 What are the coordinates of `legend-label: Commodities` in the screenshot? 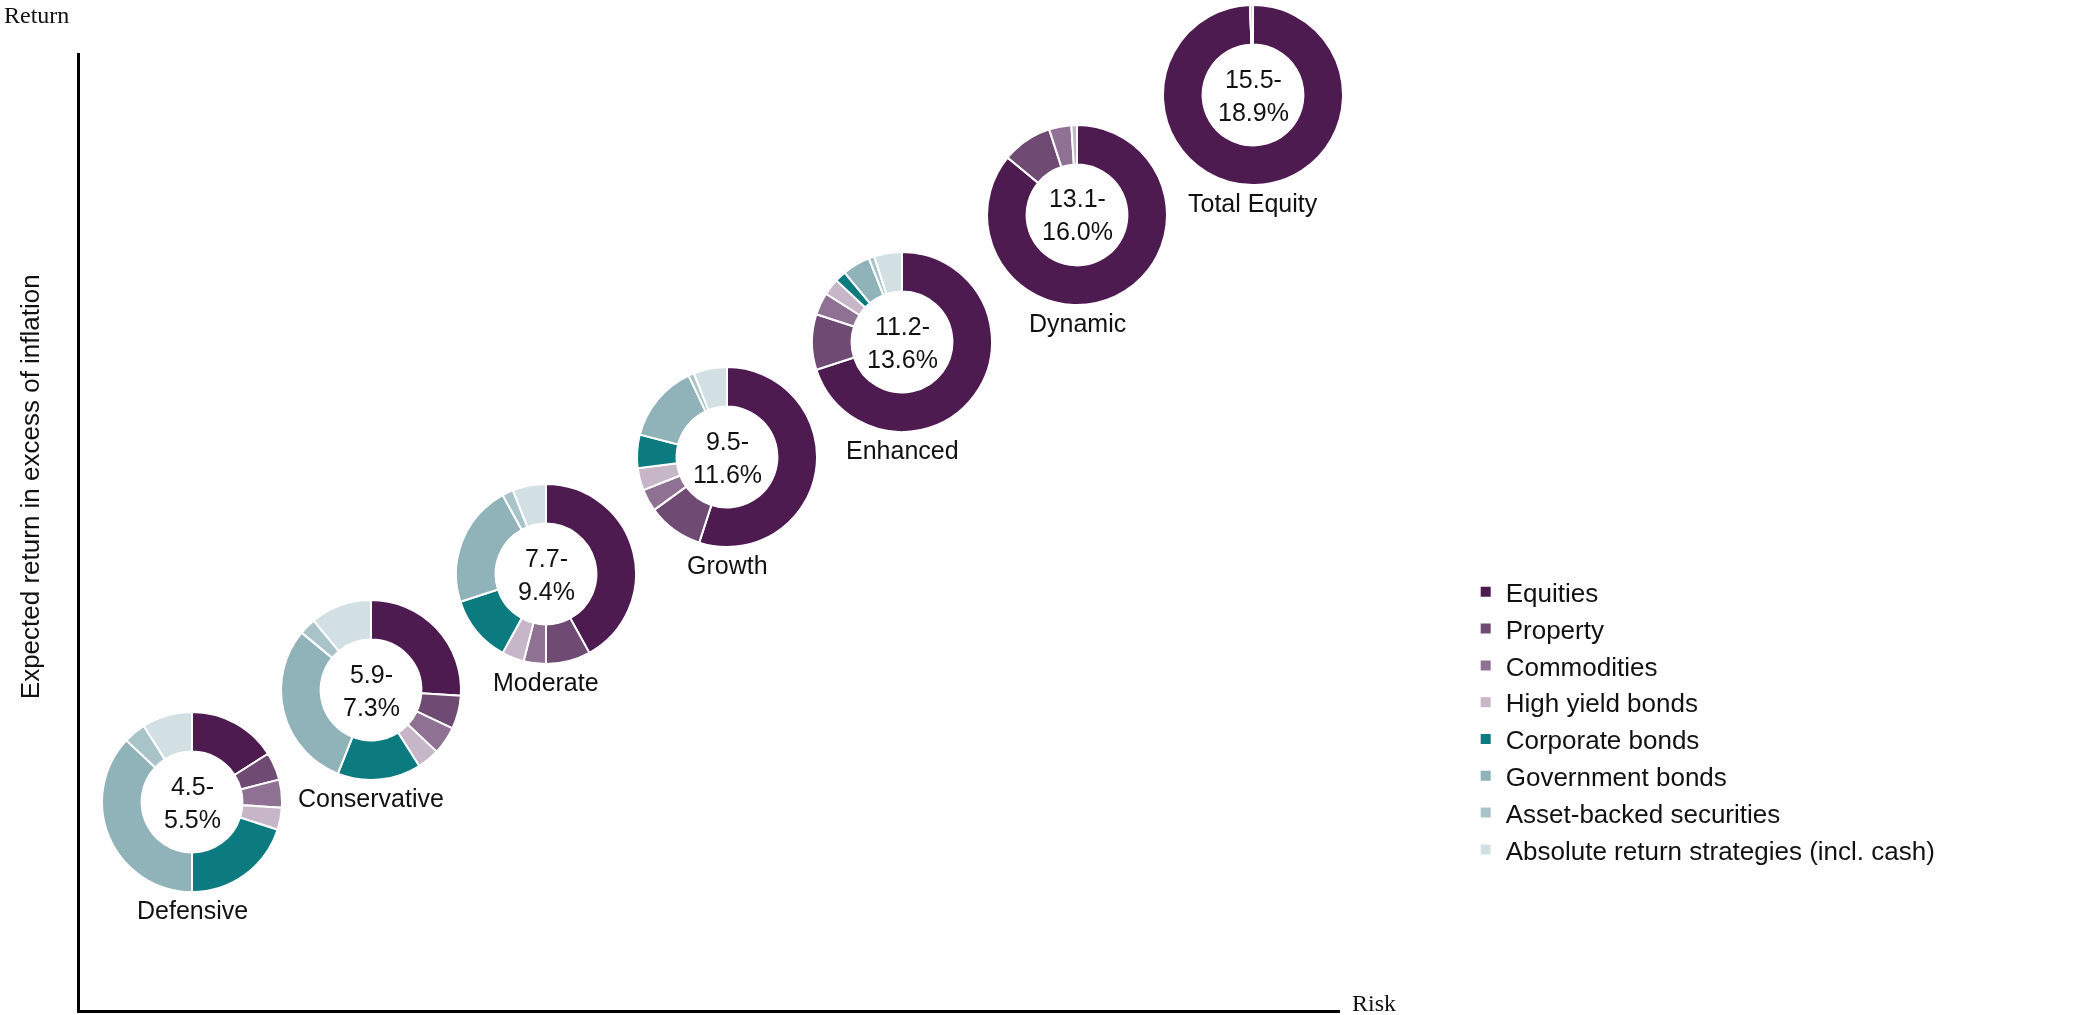 It's located at (1581, 666).